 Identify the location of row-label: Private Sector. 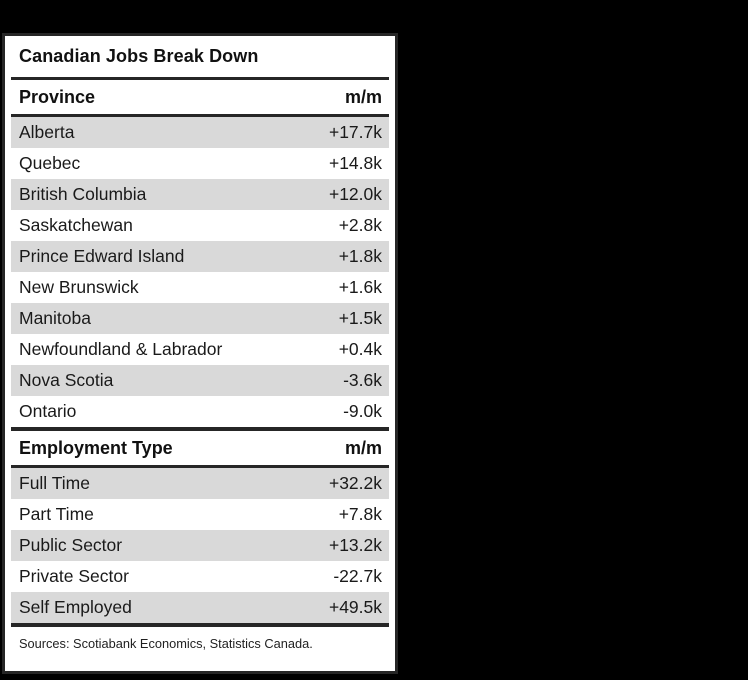
(74, 576).